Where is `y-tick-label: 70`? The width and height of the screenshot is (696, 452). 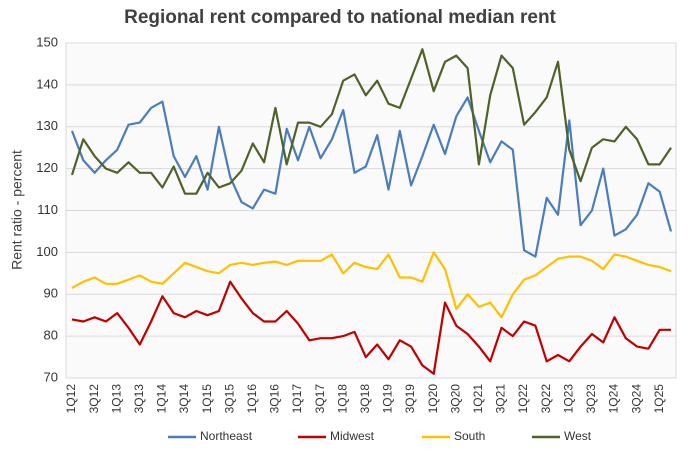 y-tick-label: 70 is located at coordinates (51, 376).